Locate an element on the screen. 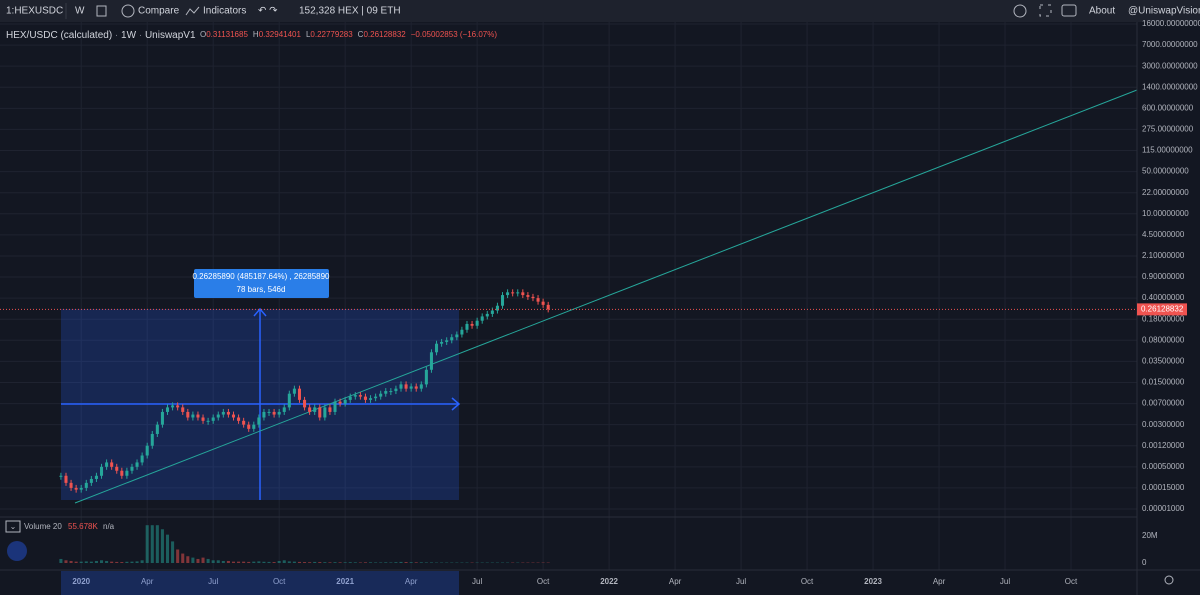  chart-type-icon is located at coordinates (101, 11).